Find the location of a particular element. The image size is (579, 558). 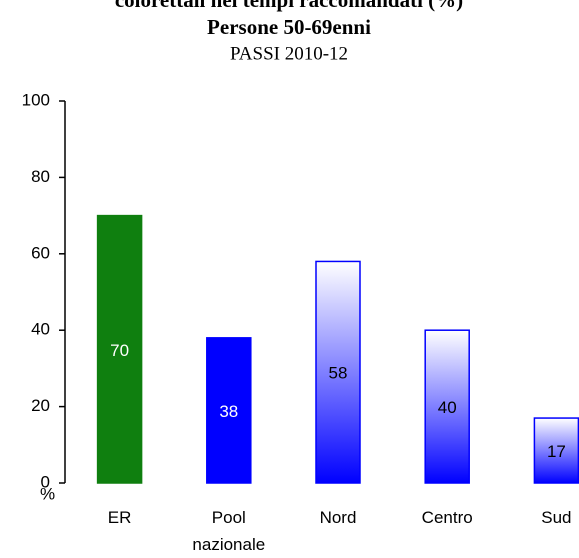

value-label: 58 is located at coordinates (338, 373).